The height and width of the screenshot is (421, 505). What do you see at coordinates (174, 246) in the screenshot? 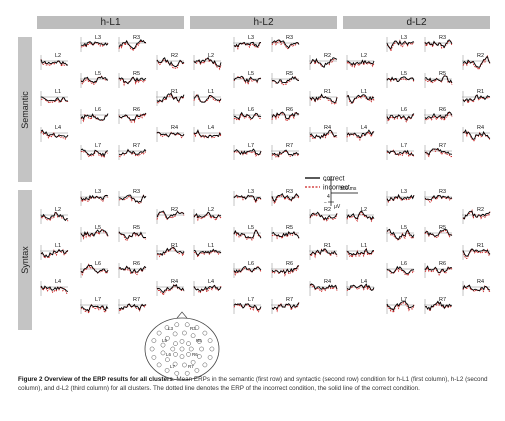
I see `cluster-label: R1` at bounding box center [174, 246].